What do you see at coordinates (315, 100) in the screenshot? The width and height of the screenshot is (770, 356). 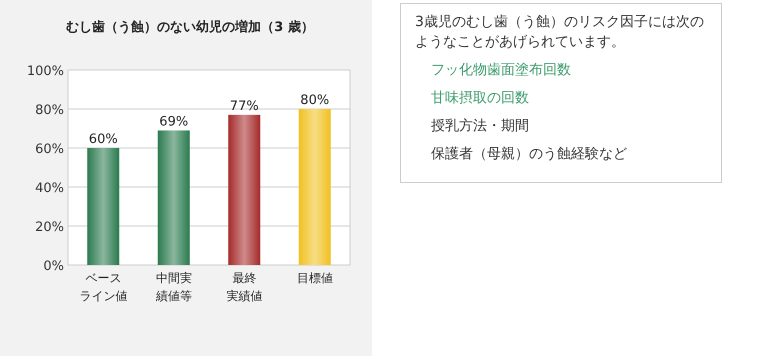 I see `data-label: 80%` at bounding box center [315, 100].